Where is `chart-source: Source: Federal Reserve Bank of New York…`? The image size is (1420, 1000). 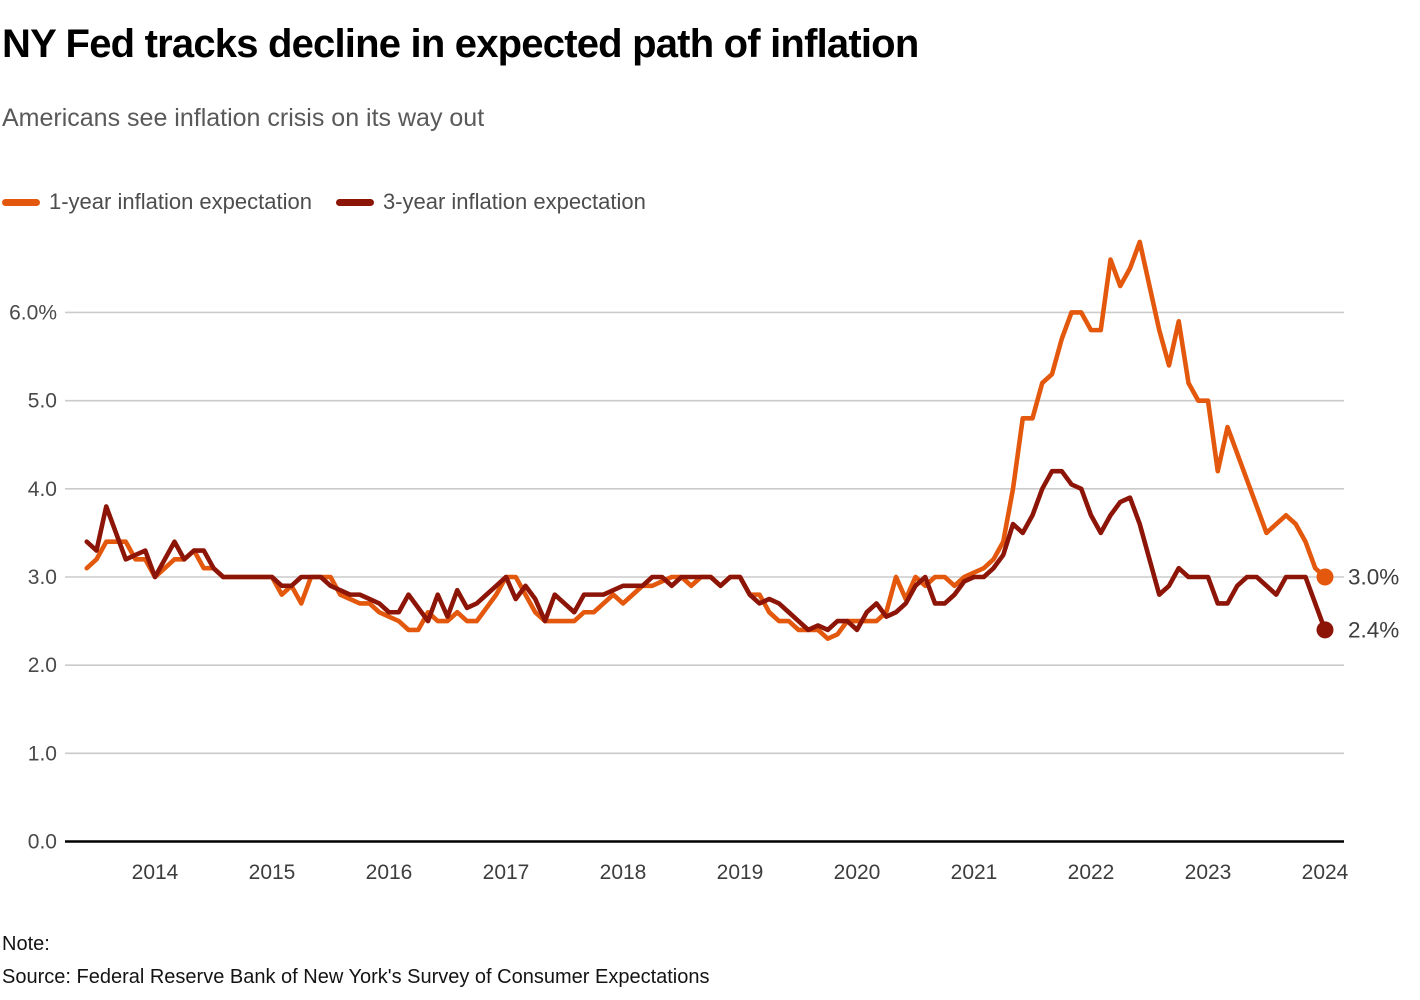
chart-source: Source: Federal Reserve Bank of New York… is located at coordinates (356, 977).